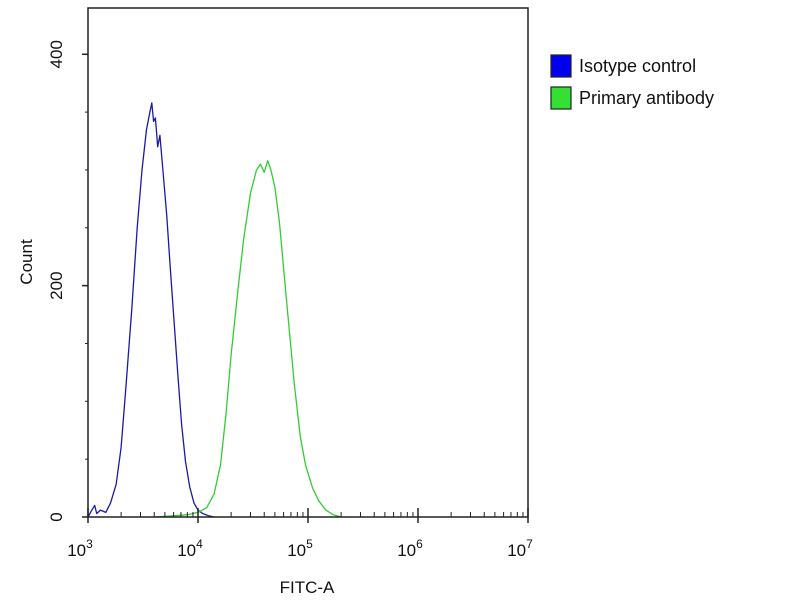 The width and height of the screenshot is (800, 605). Describe the element at coordinates (151, 310) in the screenshot. I see `series-line-isotype-control` at that location.